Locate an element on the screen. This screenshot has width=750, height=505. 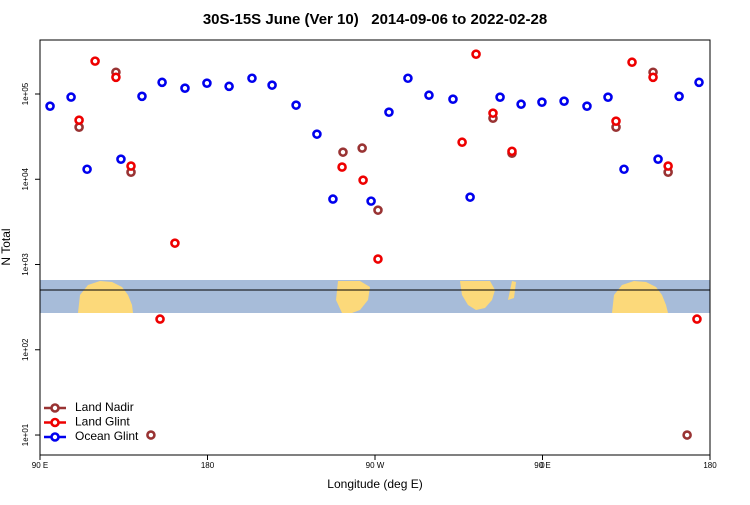
y-tick-label: 1e+03 is located at coordinates (25, 264).